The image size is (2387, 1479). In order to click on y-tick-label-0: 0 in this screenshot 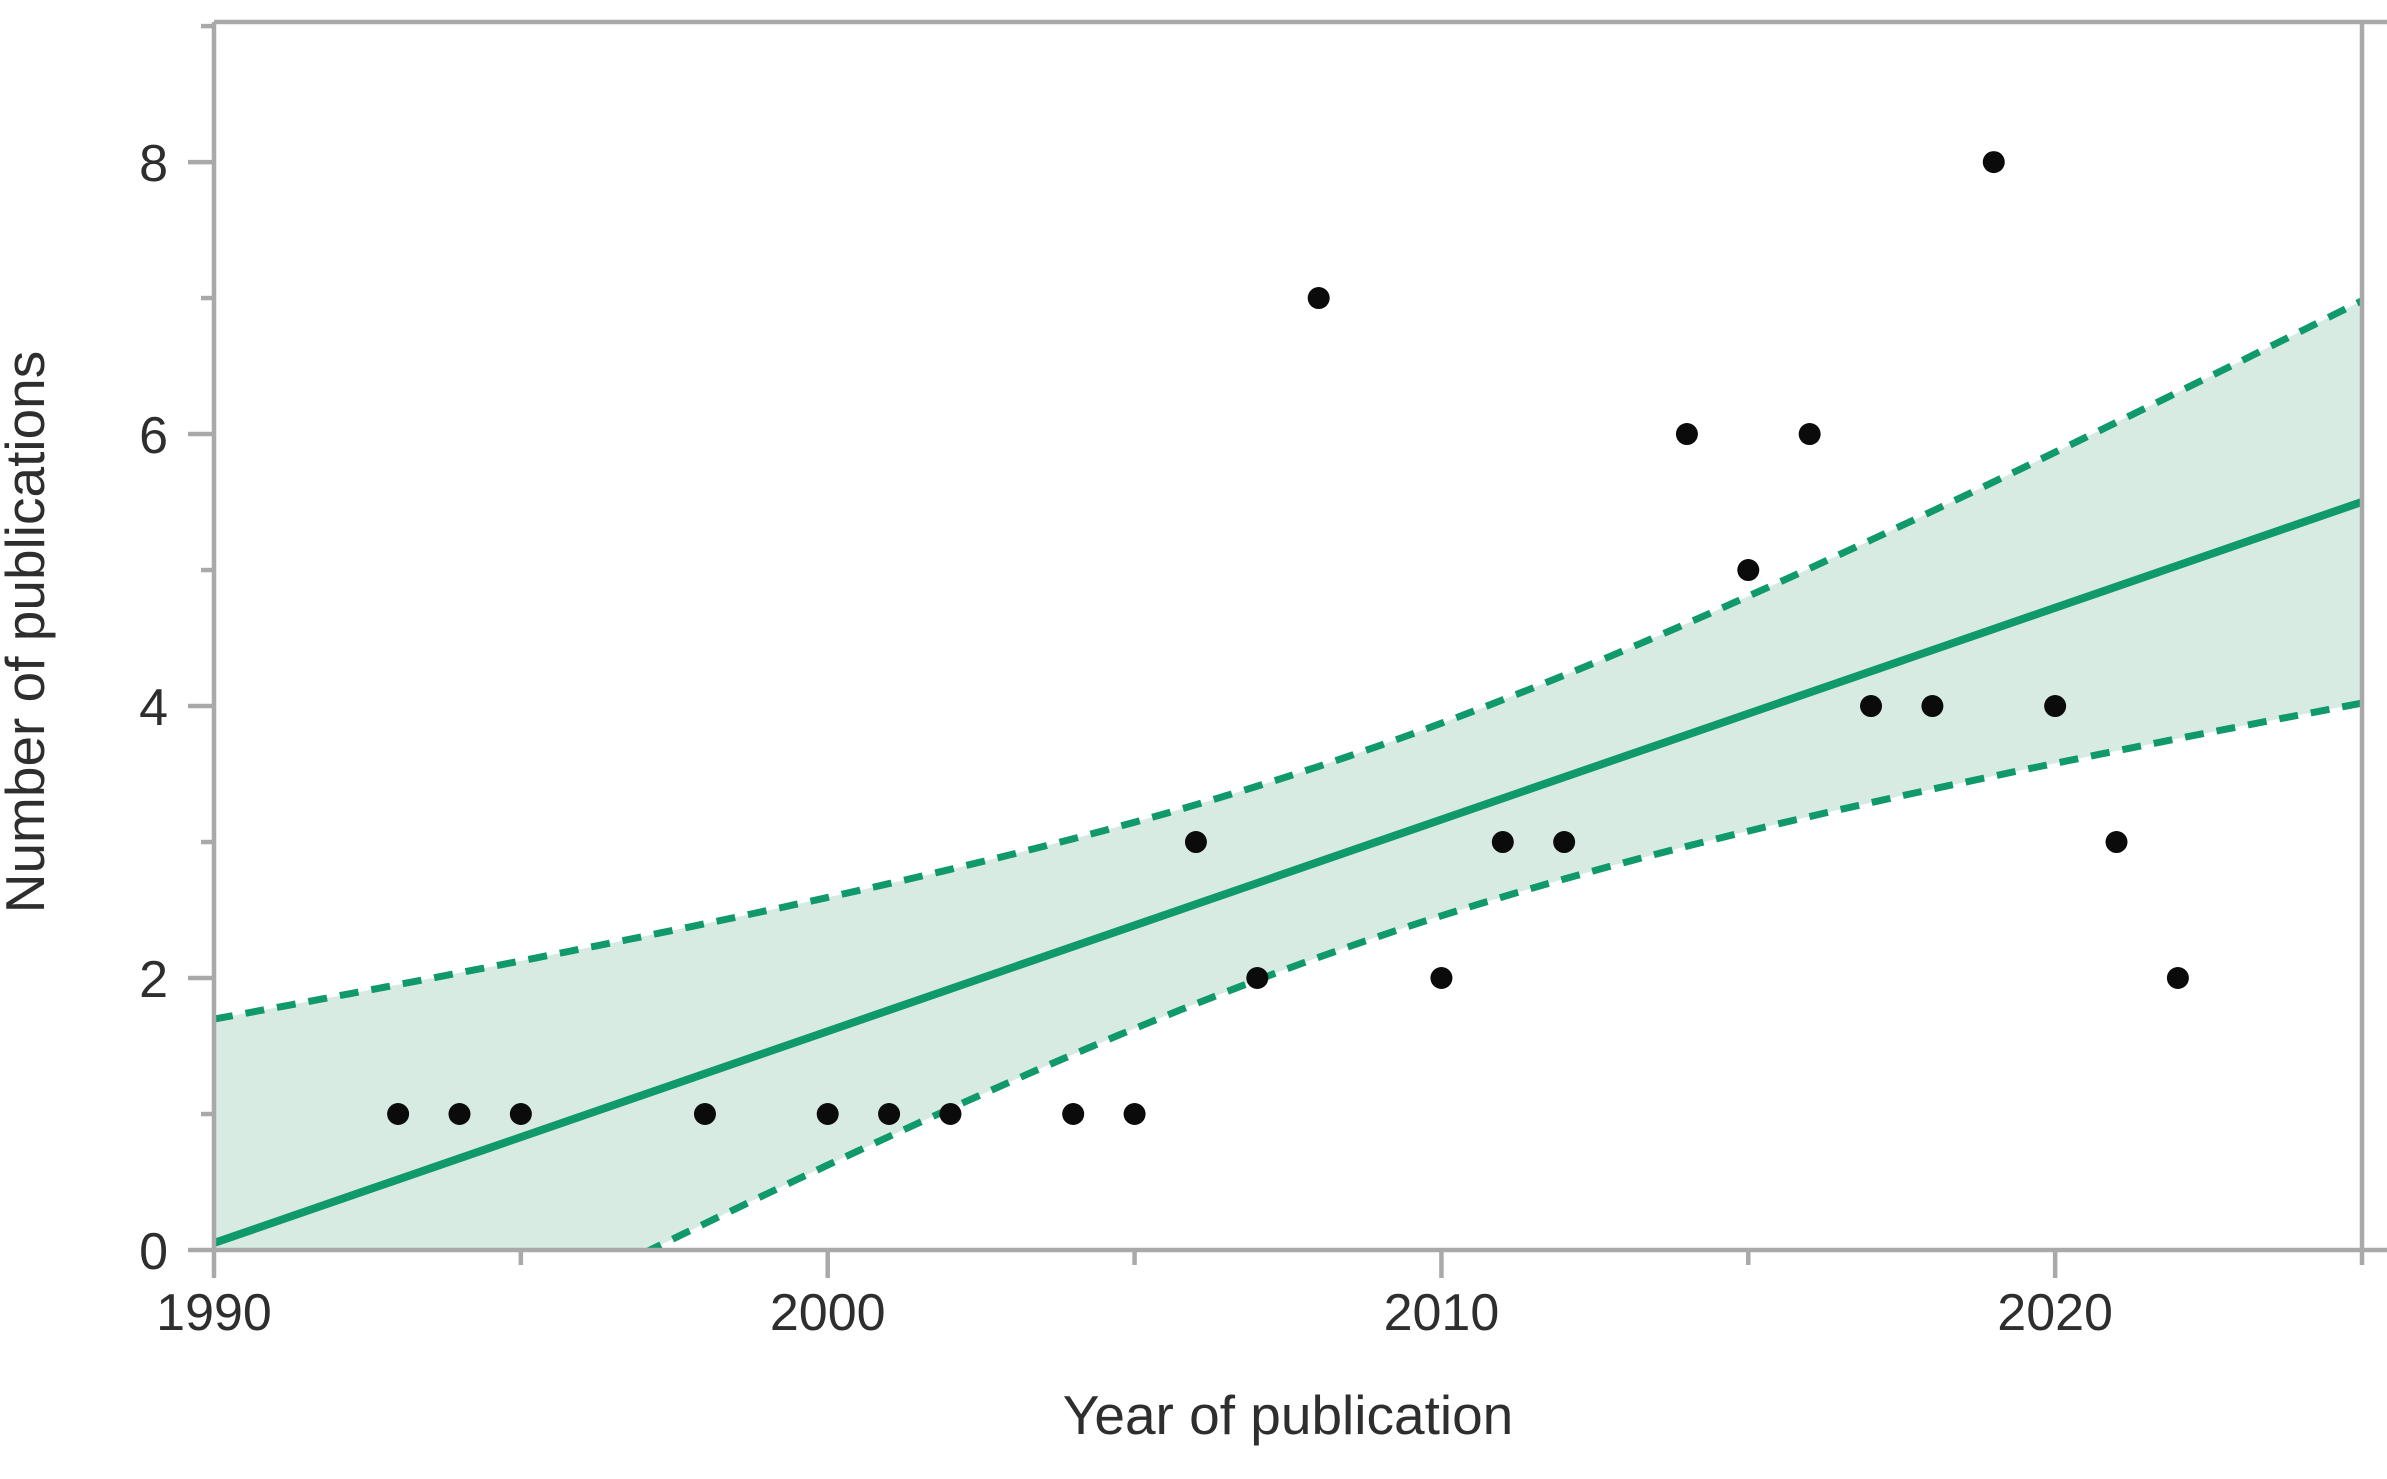, I will do `click(153, 1252)`.